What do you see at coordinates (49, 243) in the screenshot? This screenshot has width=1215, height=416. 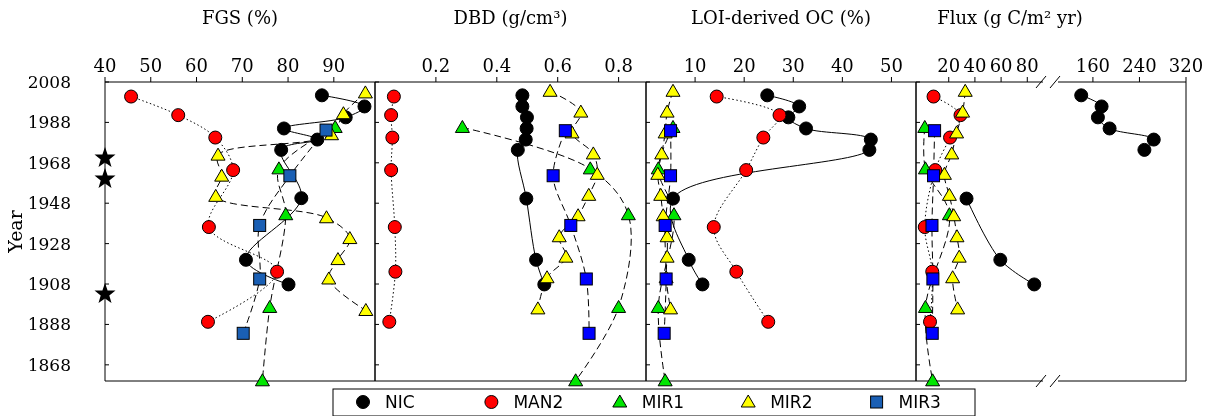 I see `y-tick-label: 1928` at bounding box center [49, 243].